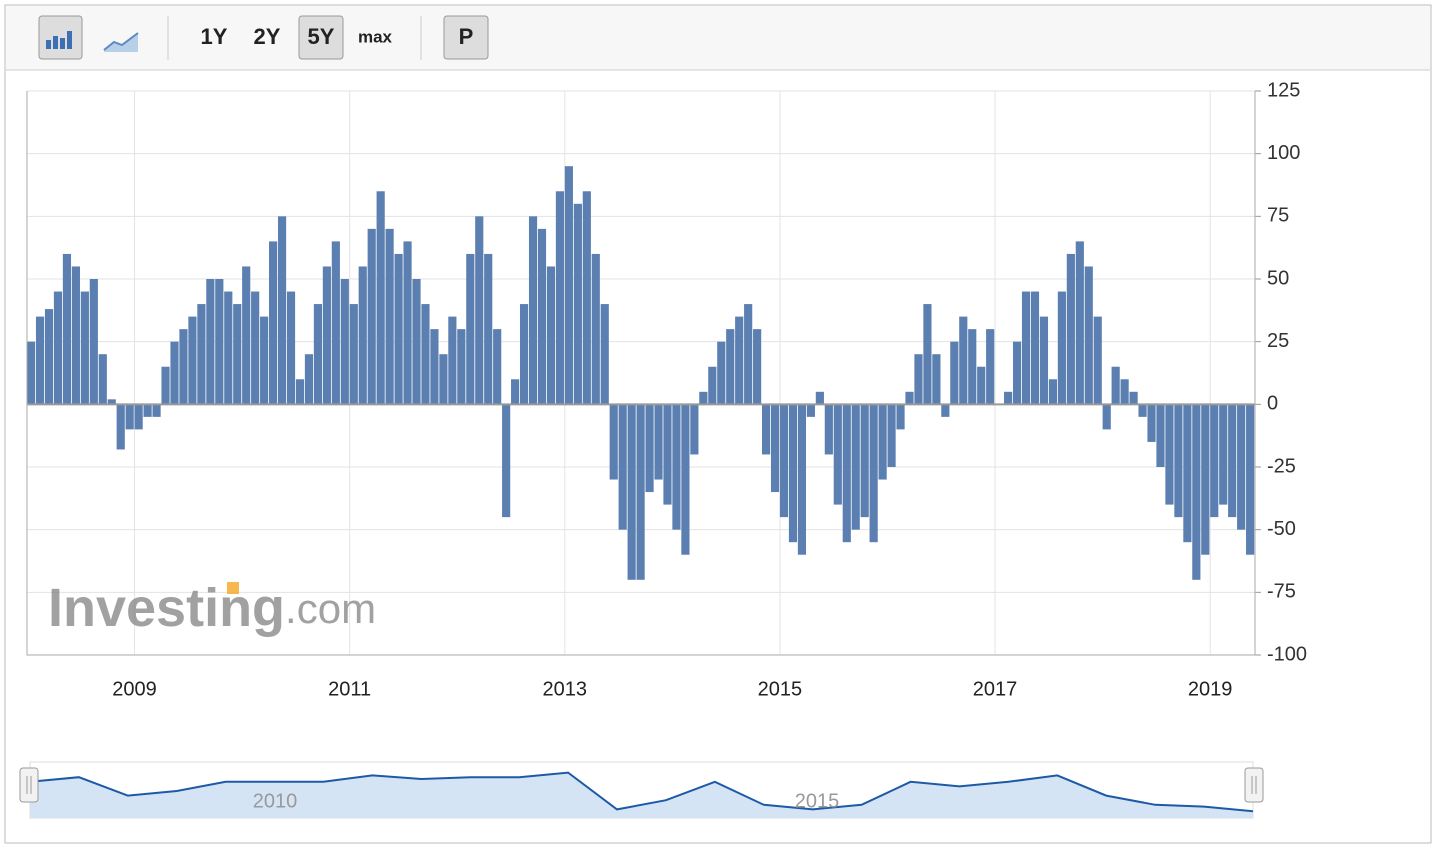 Image resolution: width=1436 pixels, height=854 pixels. I want to click on price-button-bg, so click(466, 37).